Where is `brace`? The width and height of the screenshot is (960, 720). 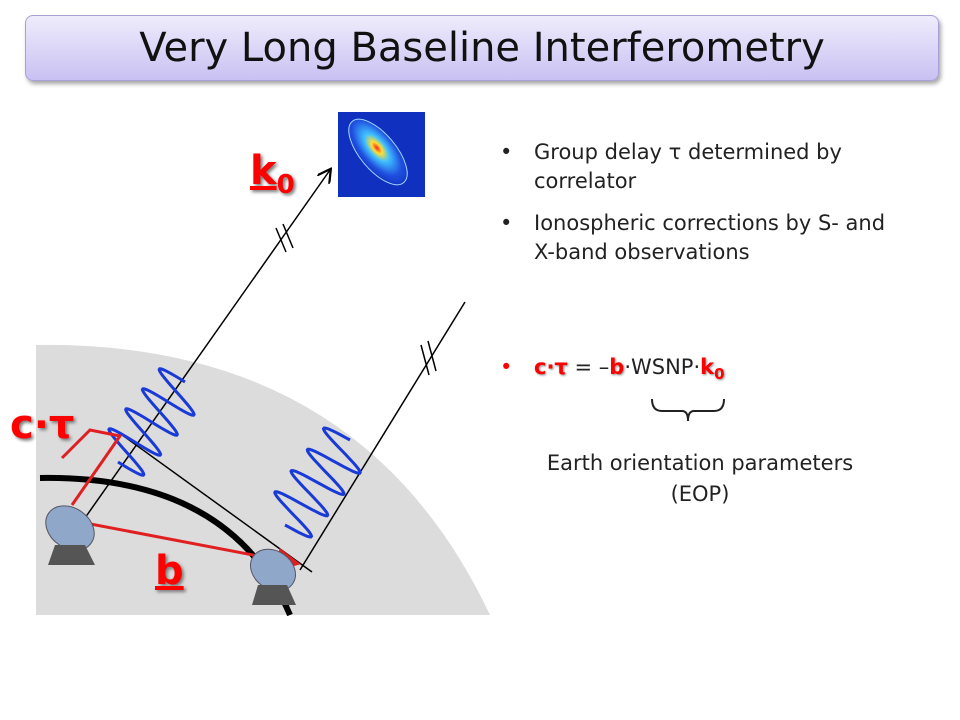 brace is located at coordinates (688, 410).